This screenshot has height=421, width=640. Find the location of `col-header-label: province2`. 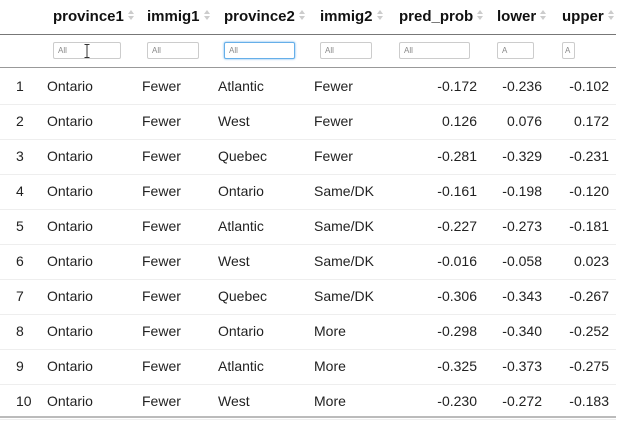

col-header-label: province2 is located at coordinates (259, 16).